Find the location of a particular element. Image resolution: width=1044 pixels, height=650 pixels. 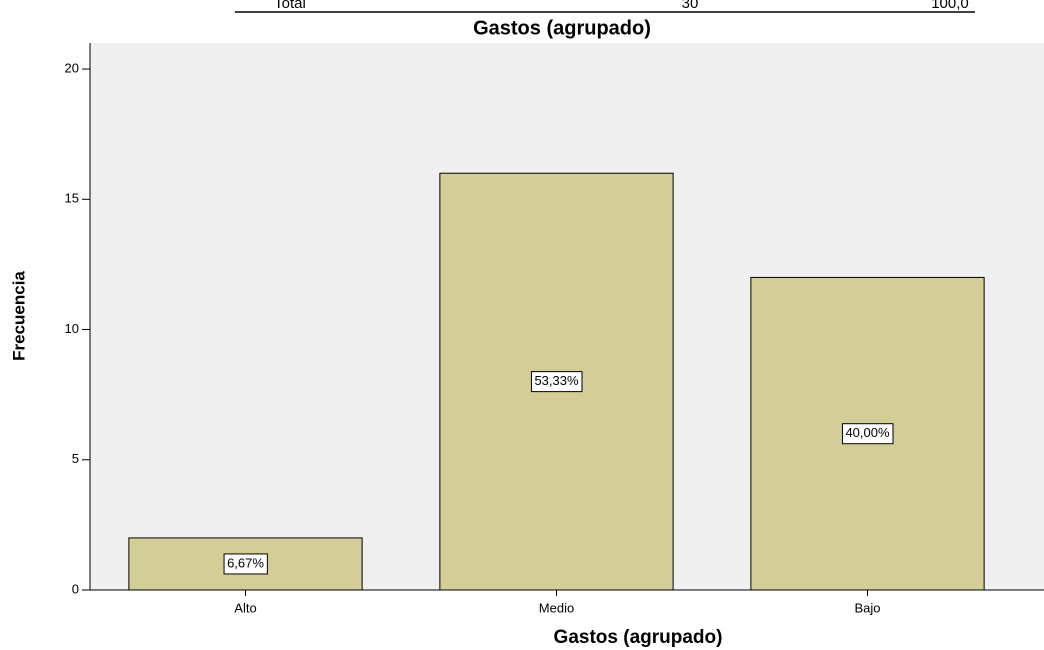

value-label: 40,00% is located at coordinates (867, 432).